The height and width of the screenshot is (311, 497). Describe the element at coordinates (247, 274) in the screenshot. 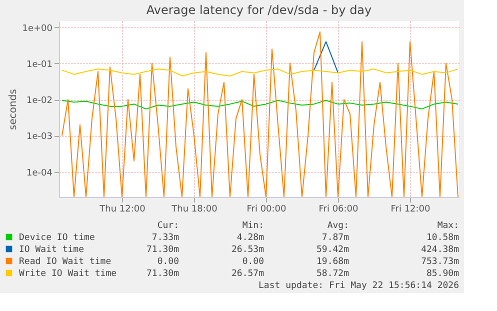

I see `text: 26.57m` at that location.